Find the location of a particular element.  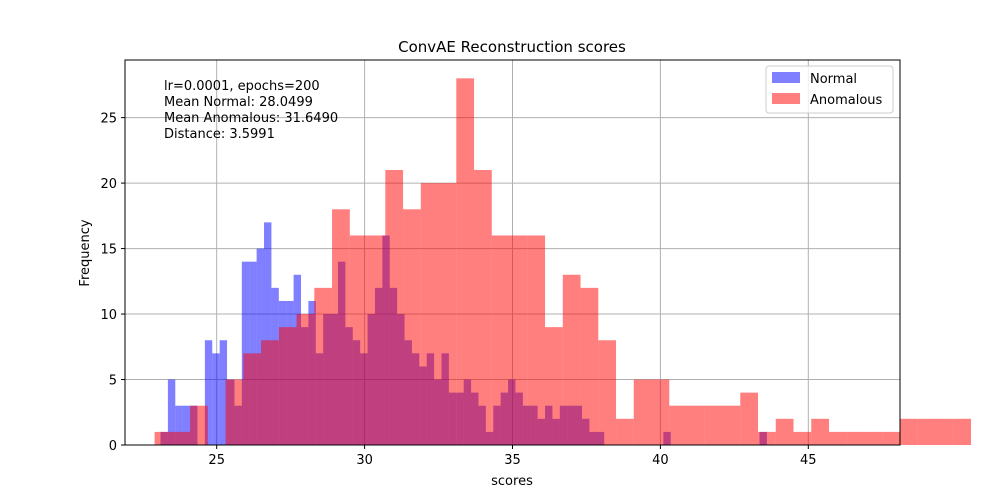

y-tick-label: 20 is located at coordinates (108, 184).